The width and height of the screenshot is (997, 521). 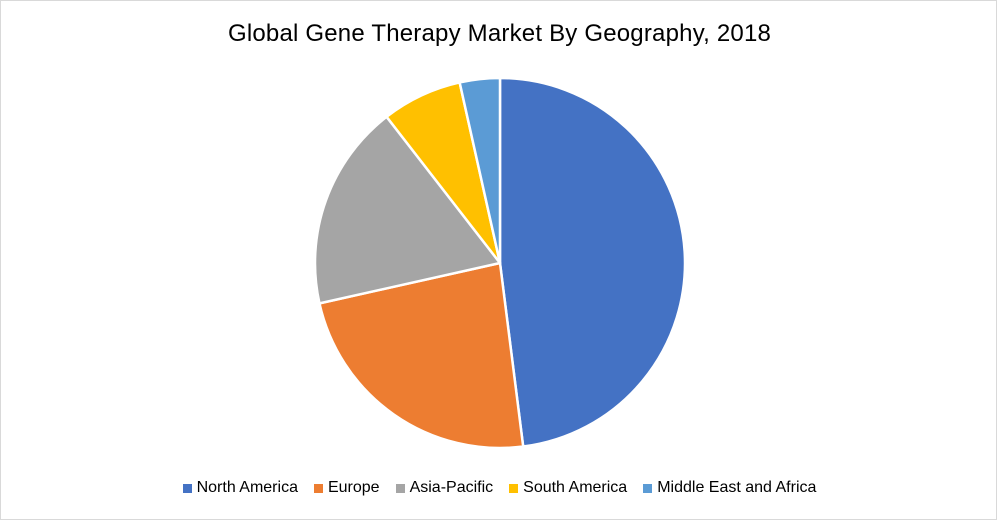 What do you see at coordinates (592, 262) in the screenshot?
I see `pie-slice-north-america` at bounding box center [592, 262].